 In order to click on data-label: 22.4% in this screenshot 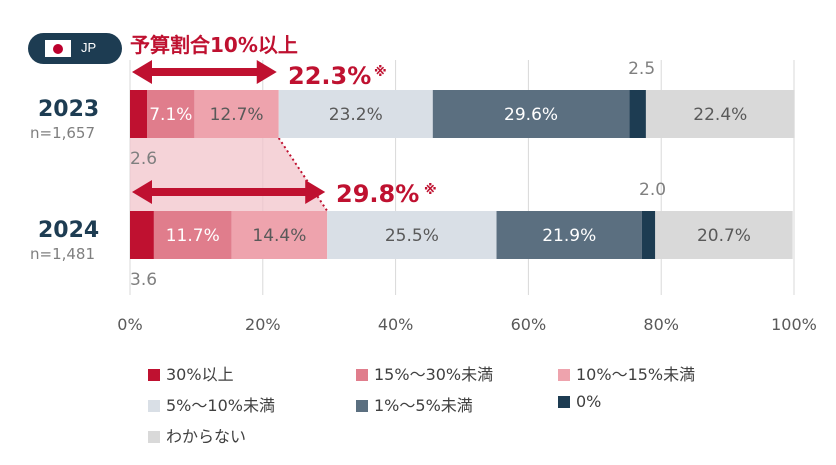, I will do `click(720, 115)`.